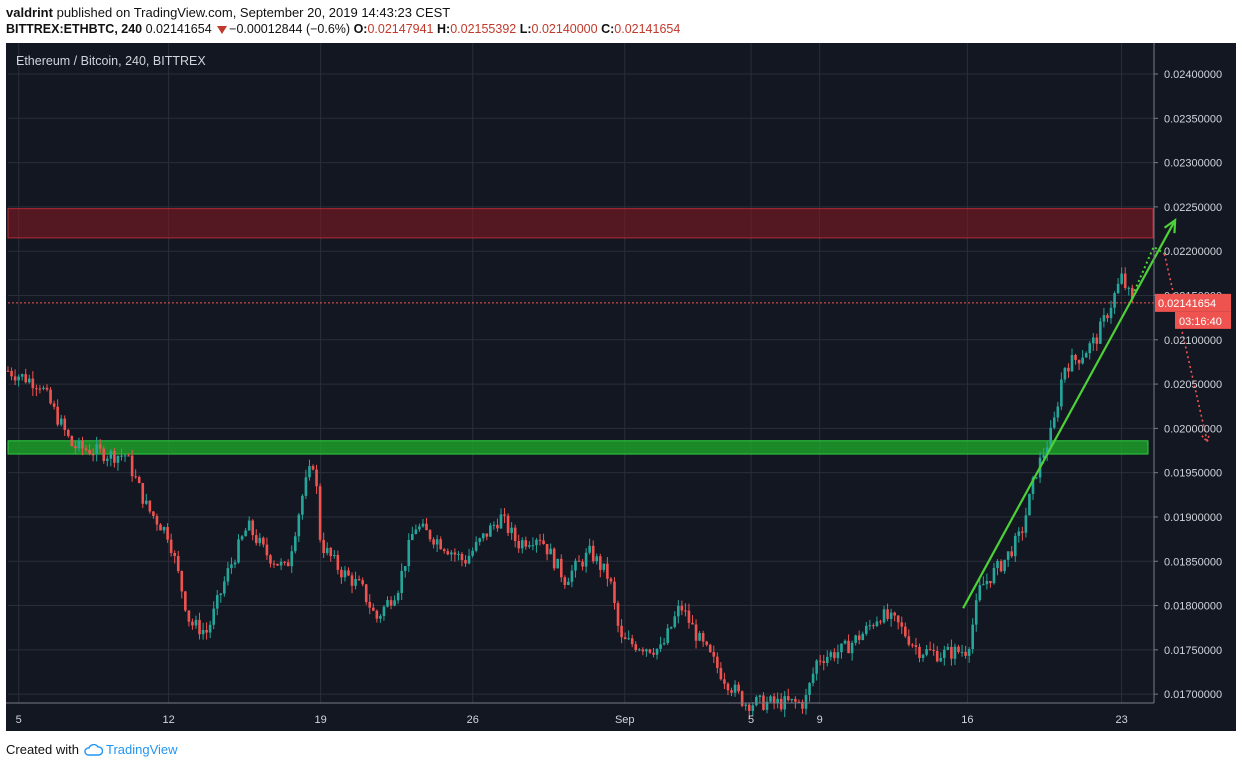  What do you see at coordinates (142, 749) in the screenshot?
I see `tradingview-logo-text: TradingView` at bounding box center [142, 749].